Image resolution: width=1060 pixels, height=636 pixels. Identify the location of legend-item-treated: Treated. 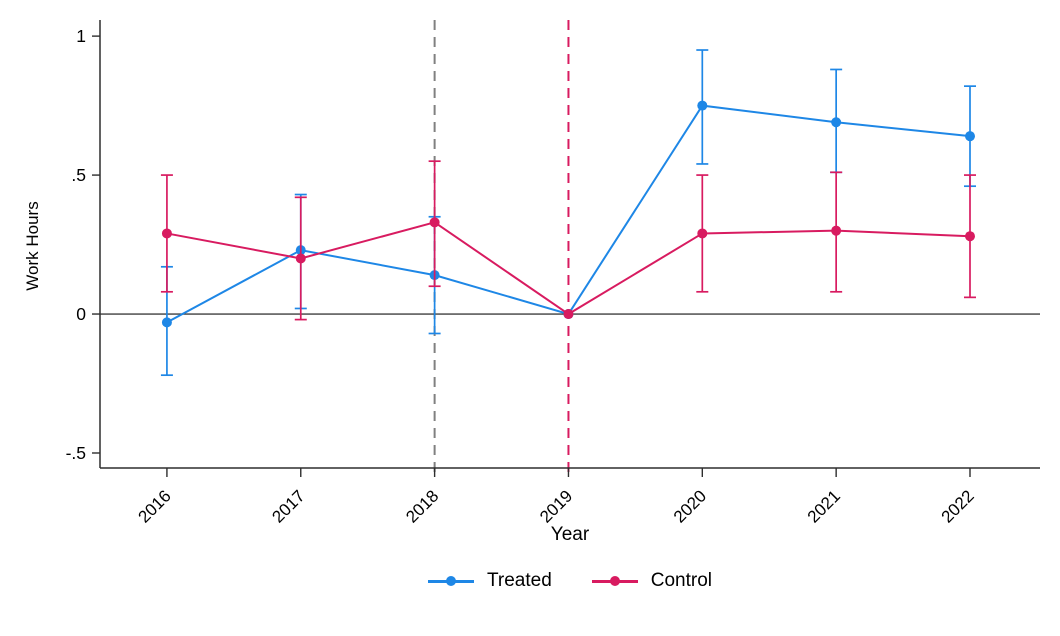
(489, 581).